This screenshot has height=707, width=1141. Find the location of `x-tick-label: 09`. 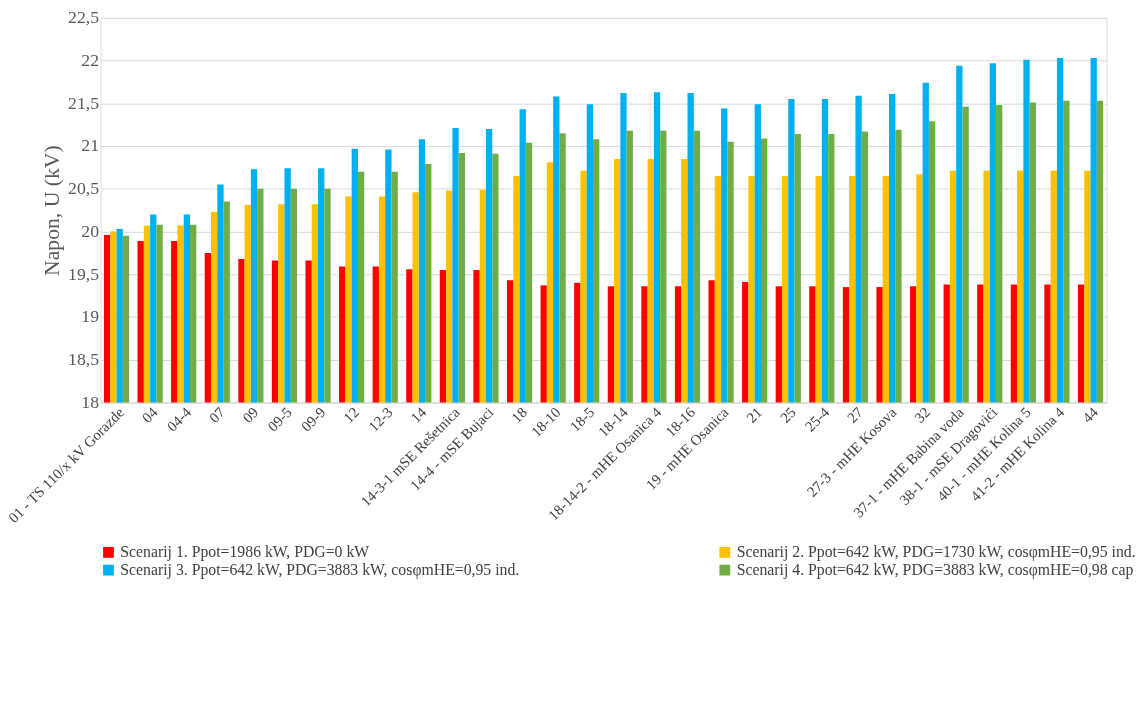

x-tick-label: 09 is located at coordinates (250, 415).